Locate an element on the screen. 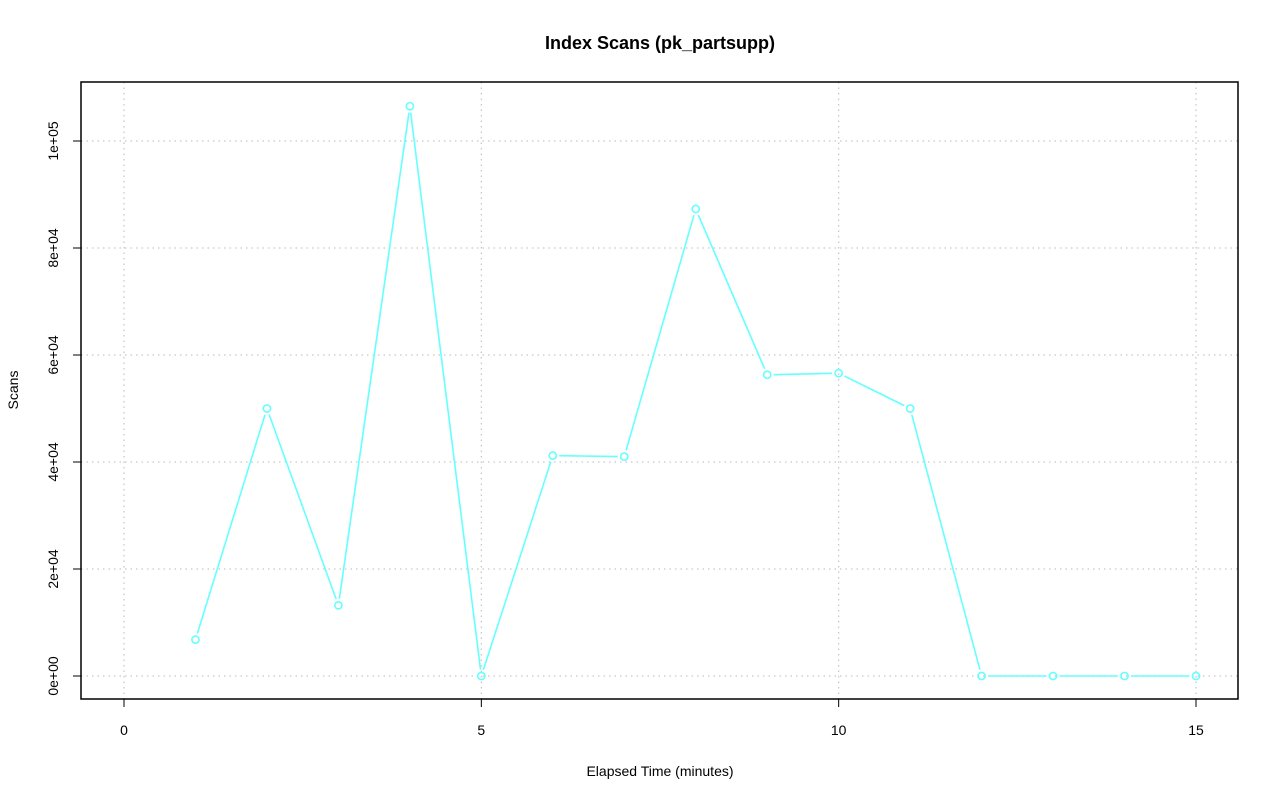 The height and width of the screenshot is (801, 1280). y-tick-label: 0e+00 is located at coordinates (53, 676).